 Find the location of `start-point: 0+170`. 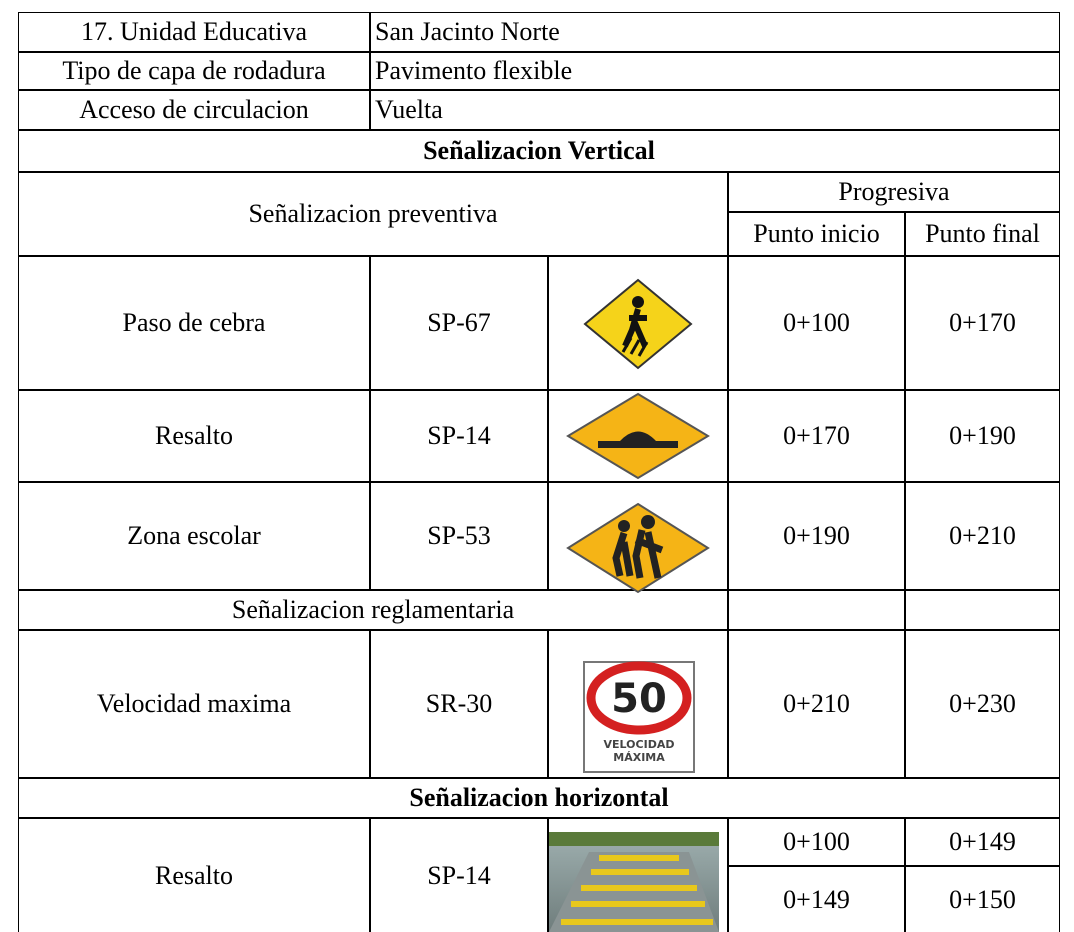

start-point: 0+170 is located at coordinates (816, 436).